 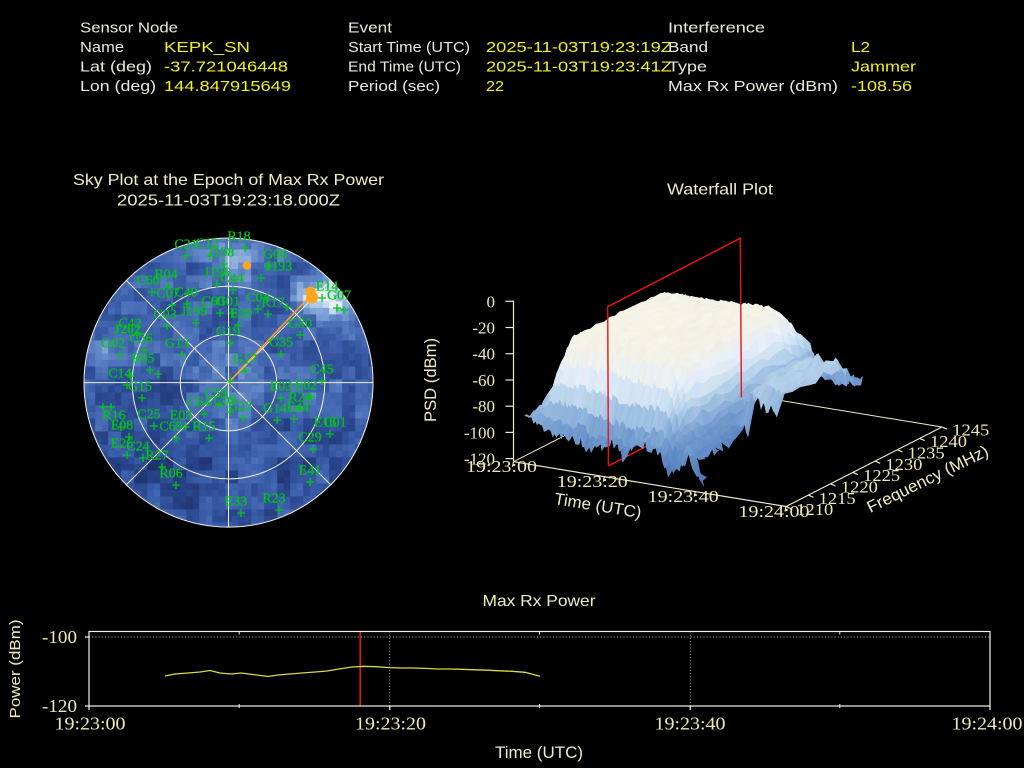 What do you see at coordinates (883, 67) in the screenshot?
I see `svg-text: Jammer` at bounding box center [883, 67].